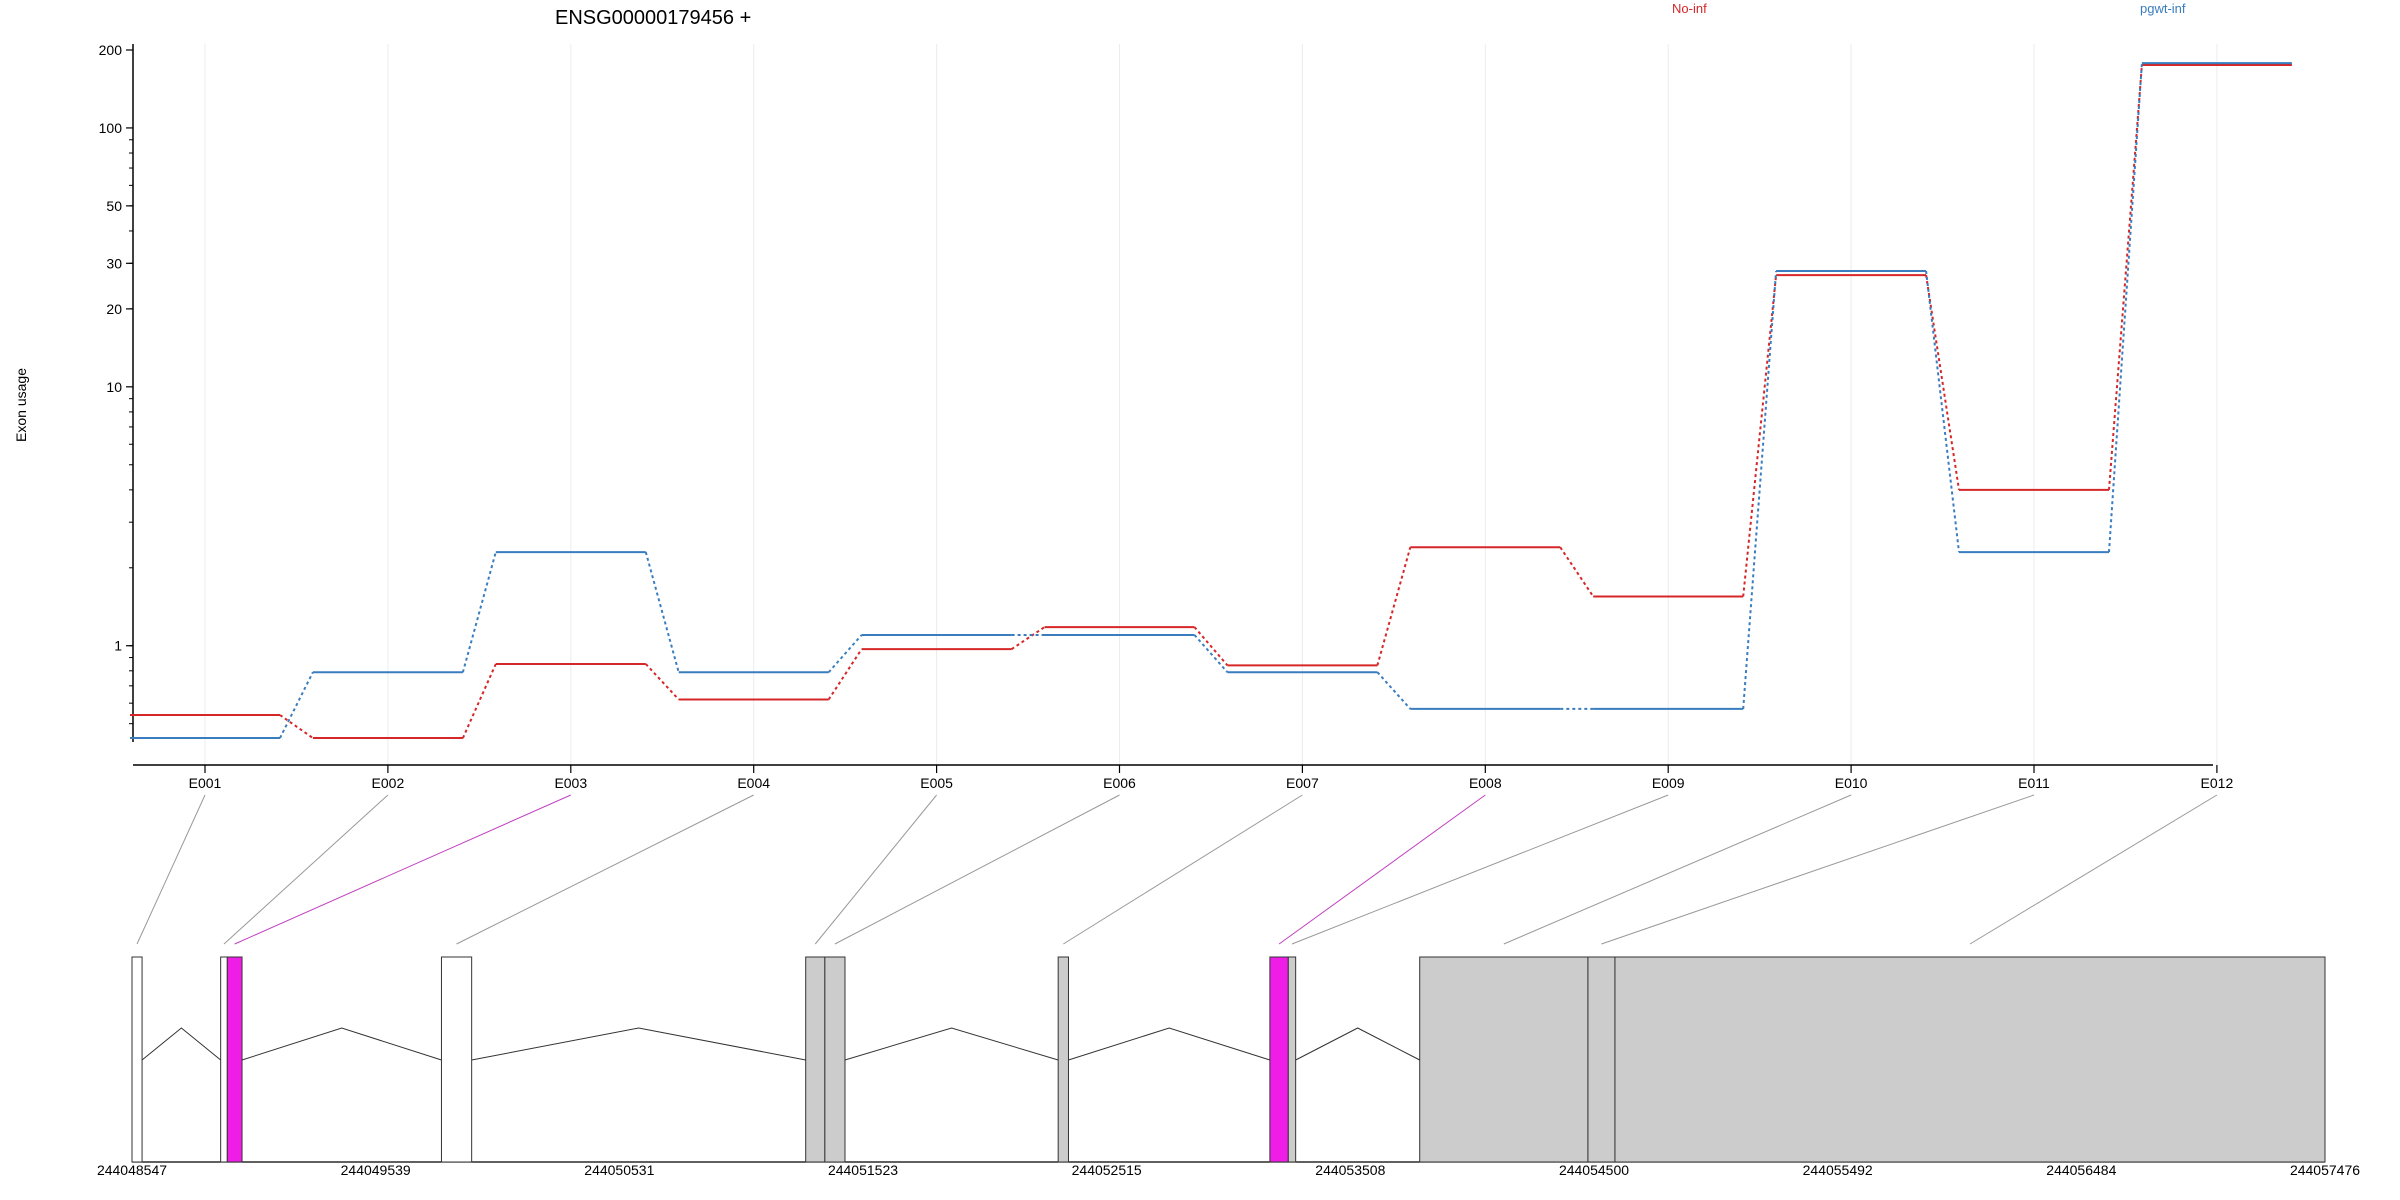 The height and width of the screenshot is (1200, 2400). Describe the element at coordinates (114, 387) in the screenshot. I see `y-tick-label-10: 10` at that location.